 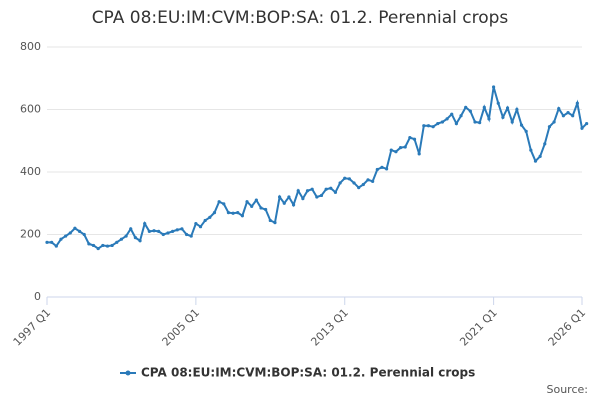 I want to click on y-tick-label: 200, so click(x=30, y=234).